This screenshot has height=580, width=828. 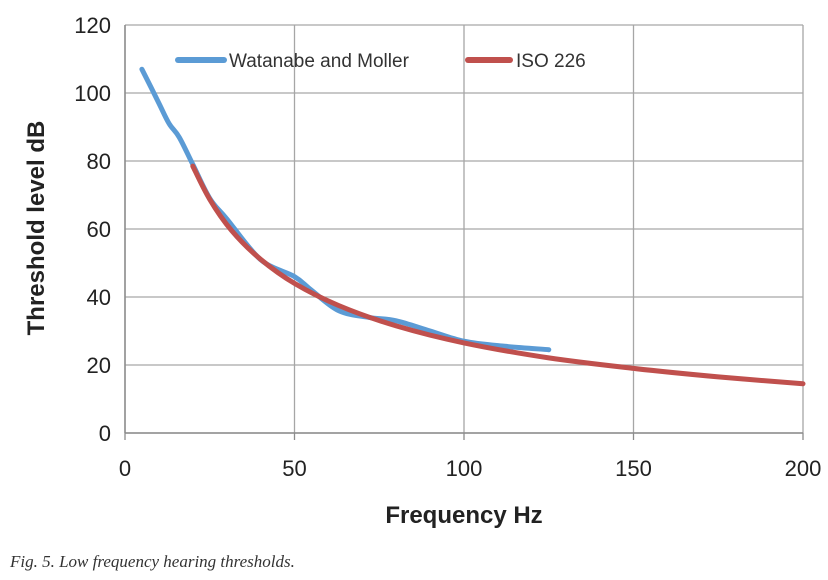 I want to click on legend: Watanabe and Moller ISO 226, so click(x=380, y=61).